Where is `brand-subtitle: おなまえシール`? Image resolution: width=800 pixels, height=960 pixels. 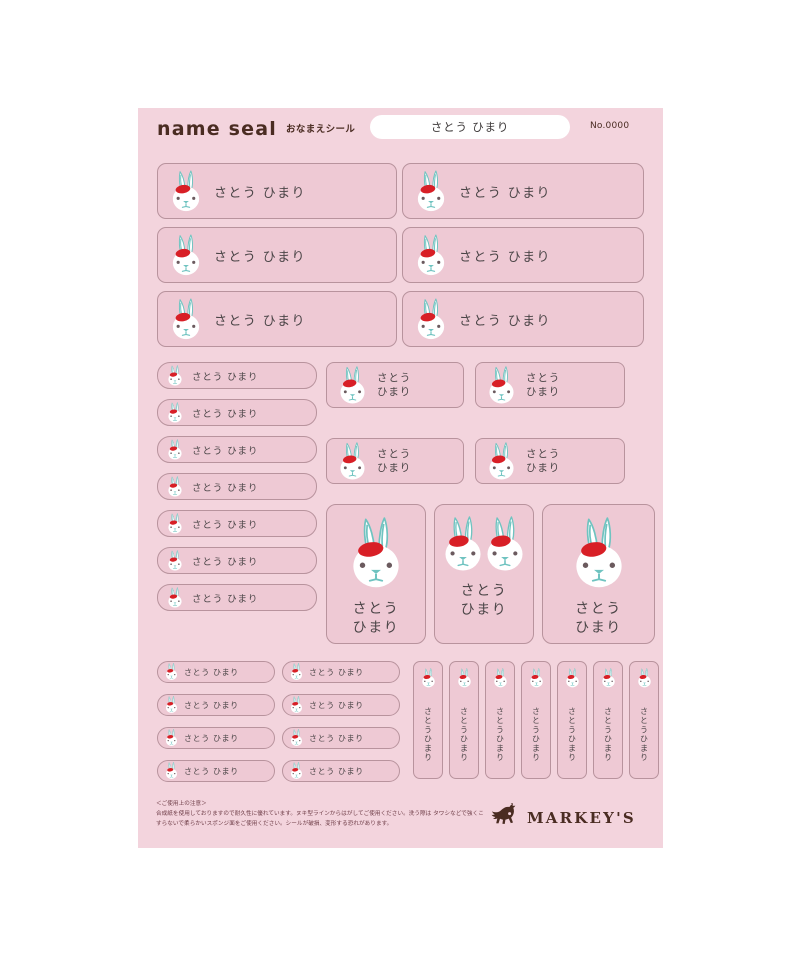 brand-subtitle: おなまえシール is located at coordinates (321, 129).